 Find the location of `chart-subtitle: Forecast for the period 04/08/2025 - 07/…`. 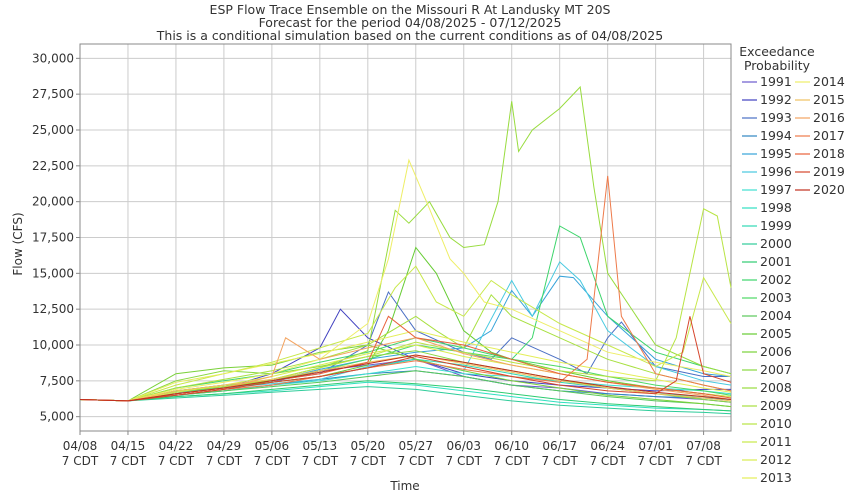

chart-subtitle: Forecast for the period 04/08/2025 - 07/… is located at coordinates (410, 22).